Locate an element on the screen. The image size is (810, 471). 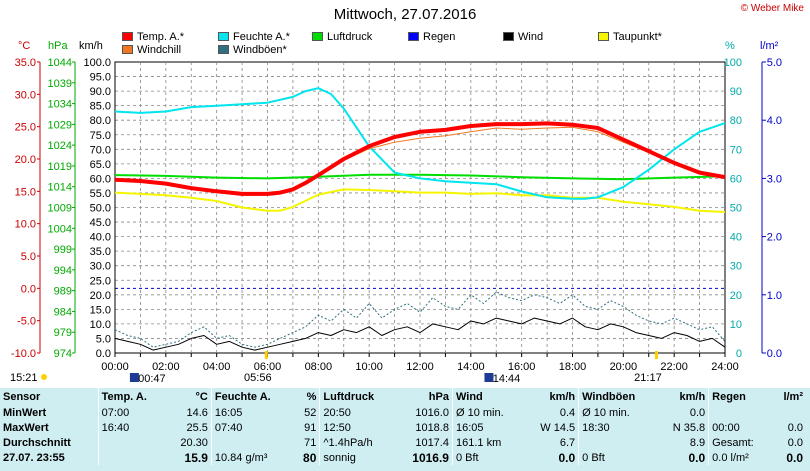
tick-label-rain: 4.0 is located at coordinates (774, 121).